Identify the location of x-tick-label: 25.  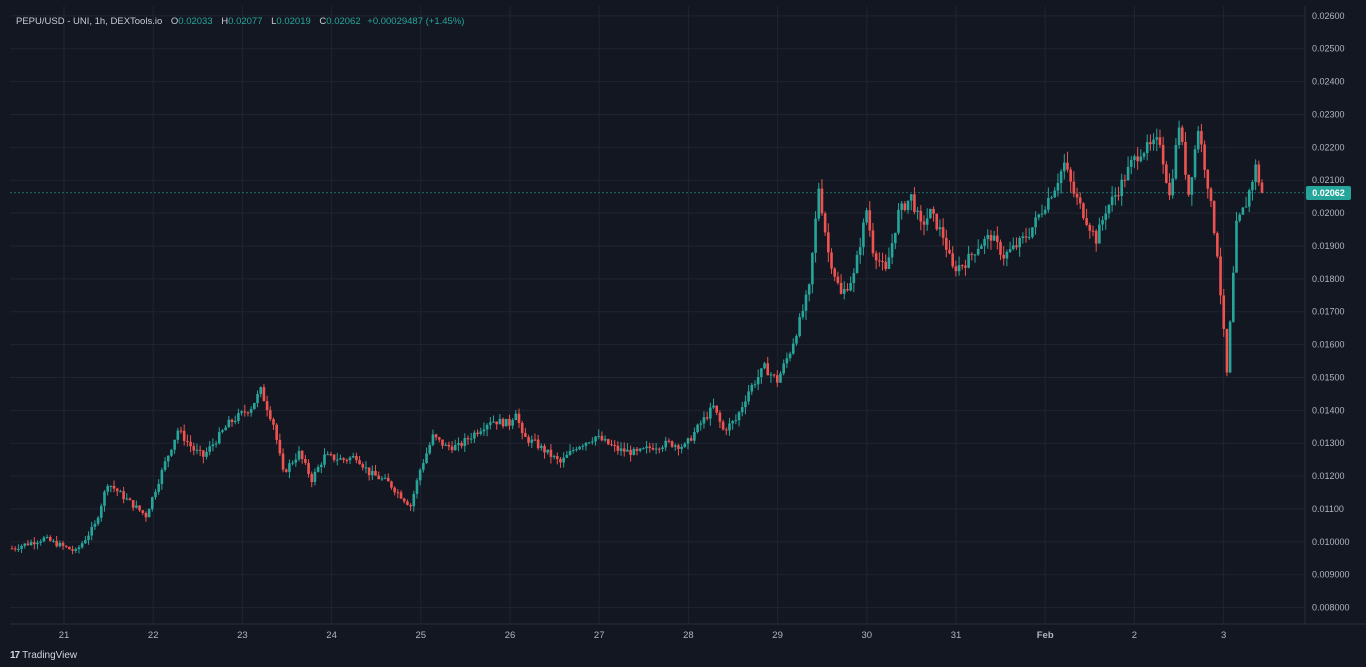
(421, 635).